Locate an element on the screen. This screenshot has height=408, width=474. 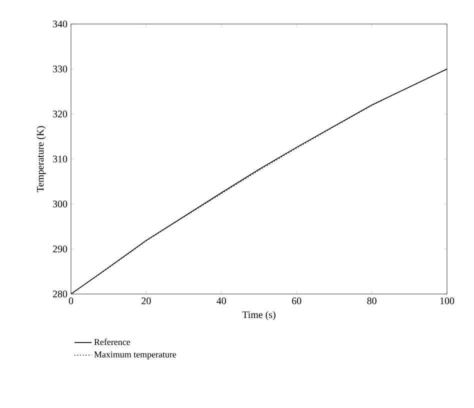
y-axis-title: Temperature (K) is located at coordinates (41, 159).